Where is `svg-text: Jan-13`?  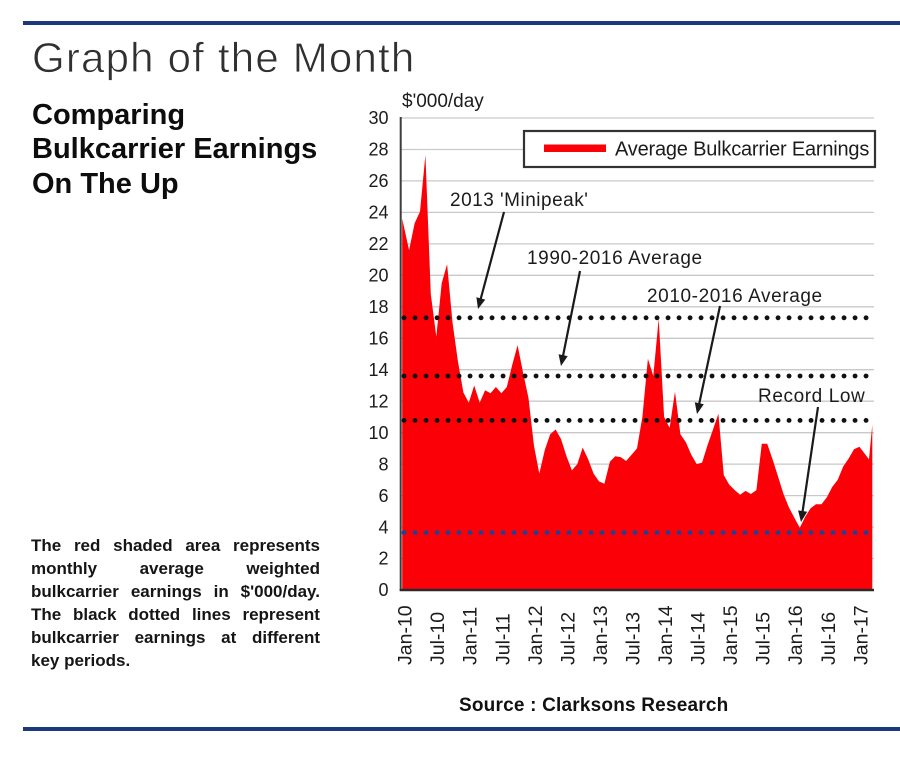
svg-text: Jan-13 is located at coordinates (601, 635).